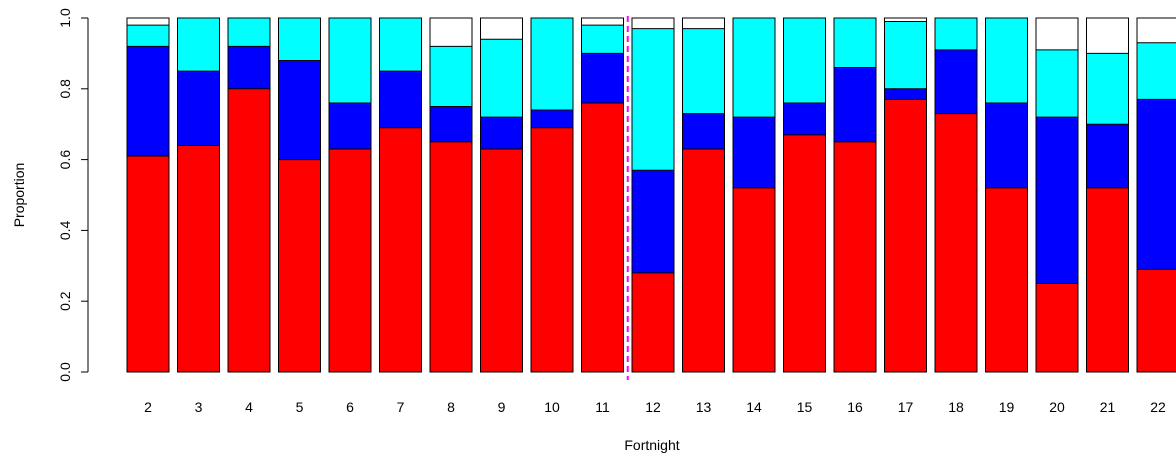 The image size is (1176, 457). I want to click on x-tick-label: 18, so click(956, 407).